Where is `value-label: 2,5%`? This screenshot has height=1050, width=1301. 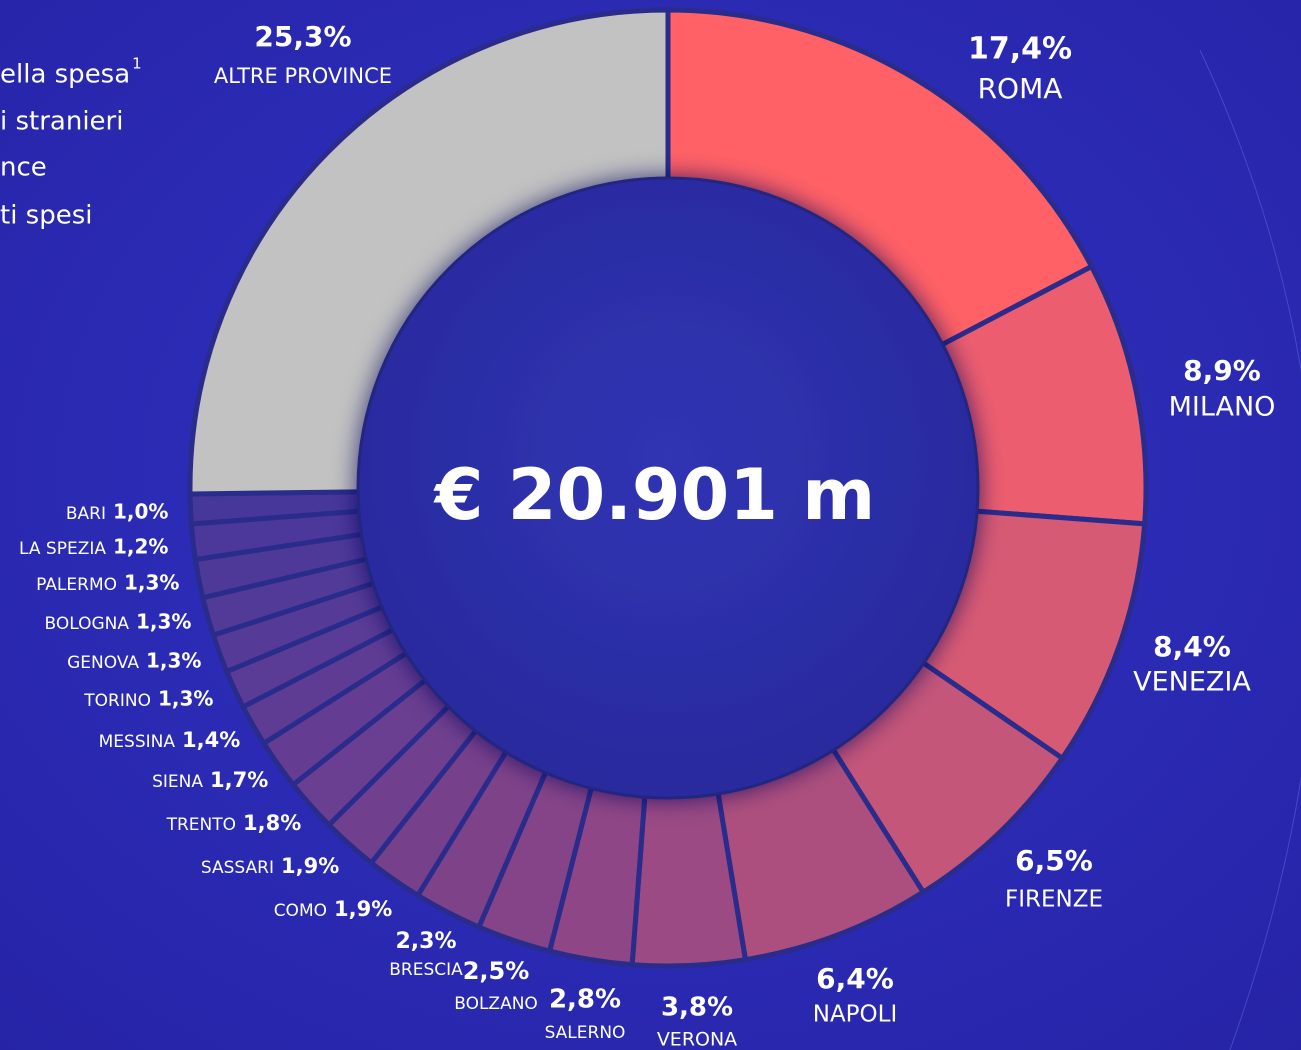
value-label: 2,5% is located at coordinates (496, 971).